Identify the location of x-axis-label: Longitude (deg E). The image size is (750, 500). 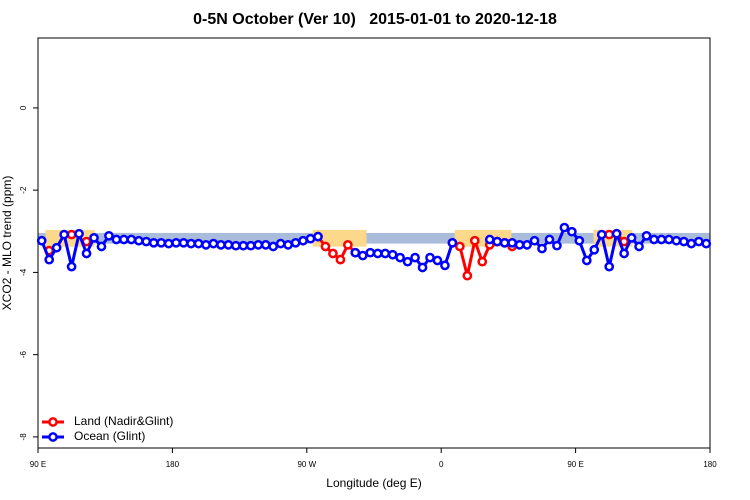
(373, 483).